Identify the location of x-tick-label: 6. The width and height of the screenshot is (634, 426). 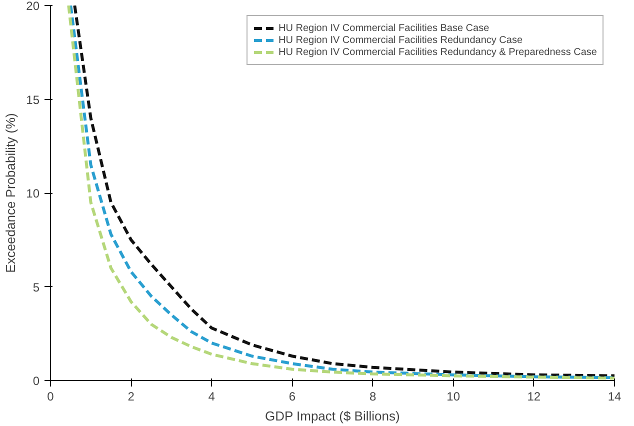
(292, 397).